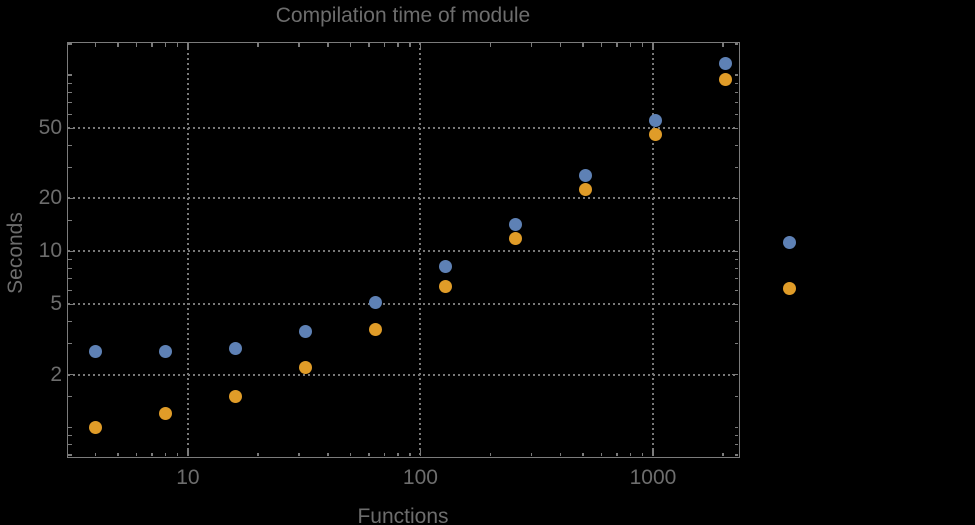 This screenshot has height=525, width=975. I want to click on y-minor-tick-1-left, so click(70, 427).